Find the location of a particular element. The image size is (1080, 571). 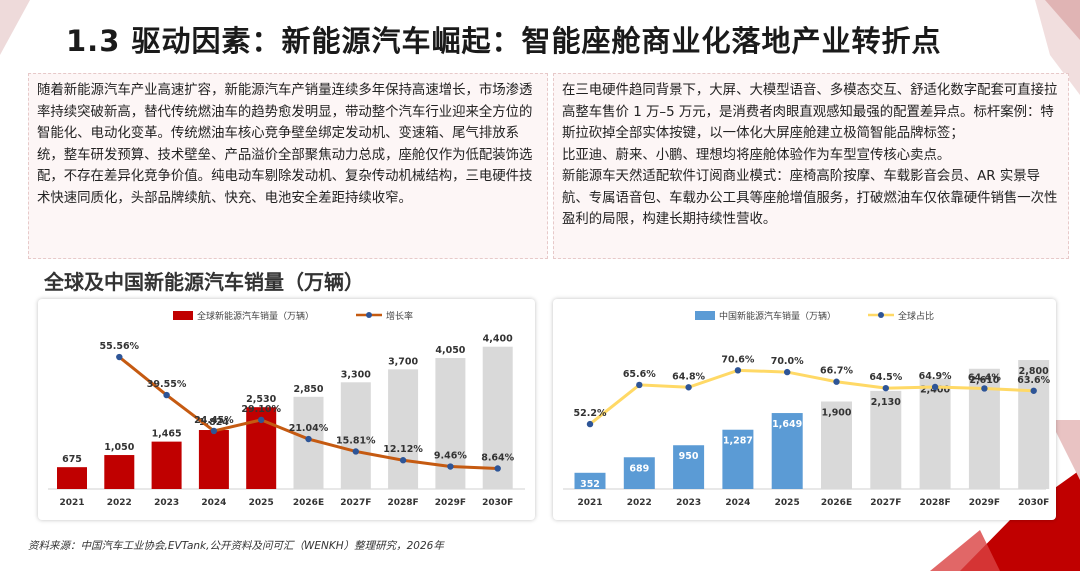

line-value-label: 64.4% is located at coordinates (984, 377).